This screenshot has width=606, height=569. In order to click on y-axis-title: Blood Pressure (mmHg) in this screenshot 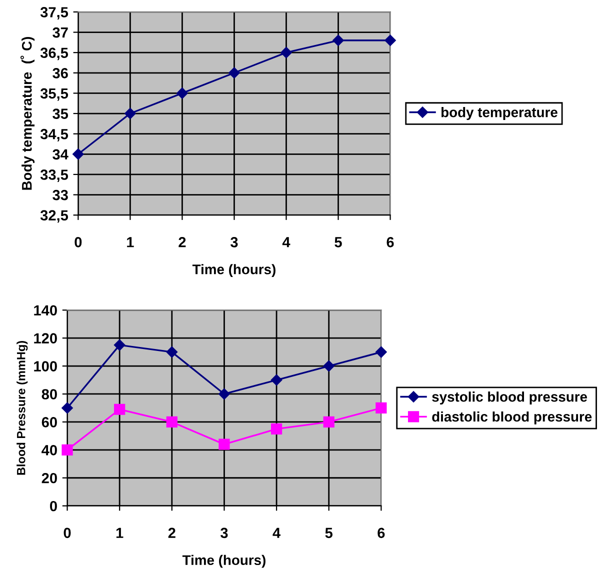, I will do `click(22, 407)`.